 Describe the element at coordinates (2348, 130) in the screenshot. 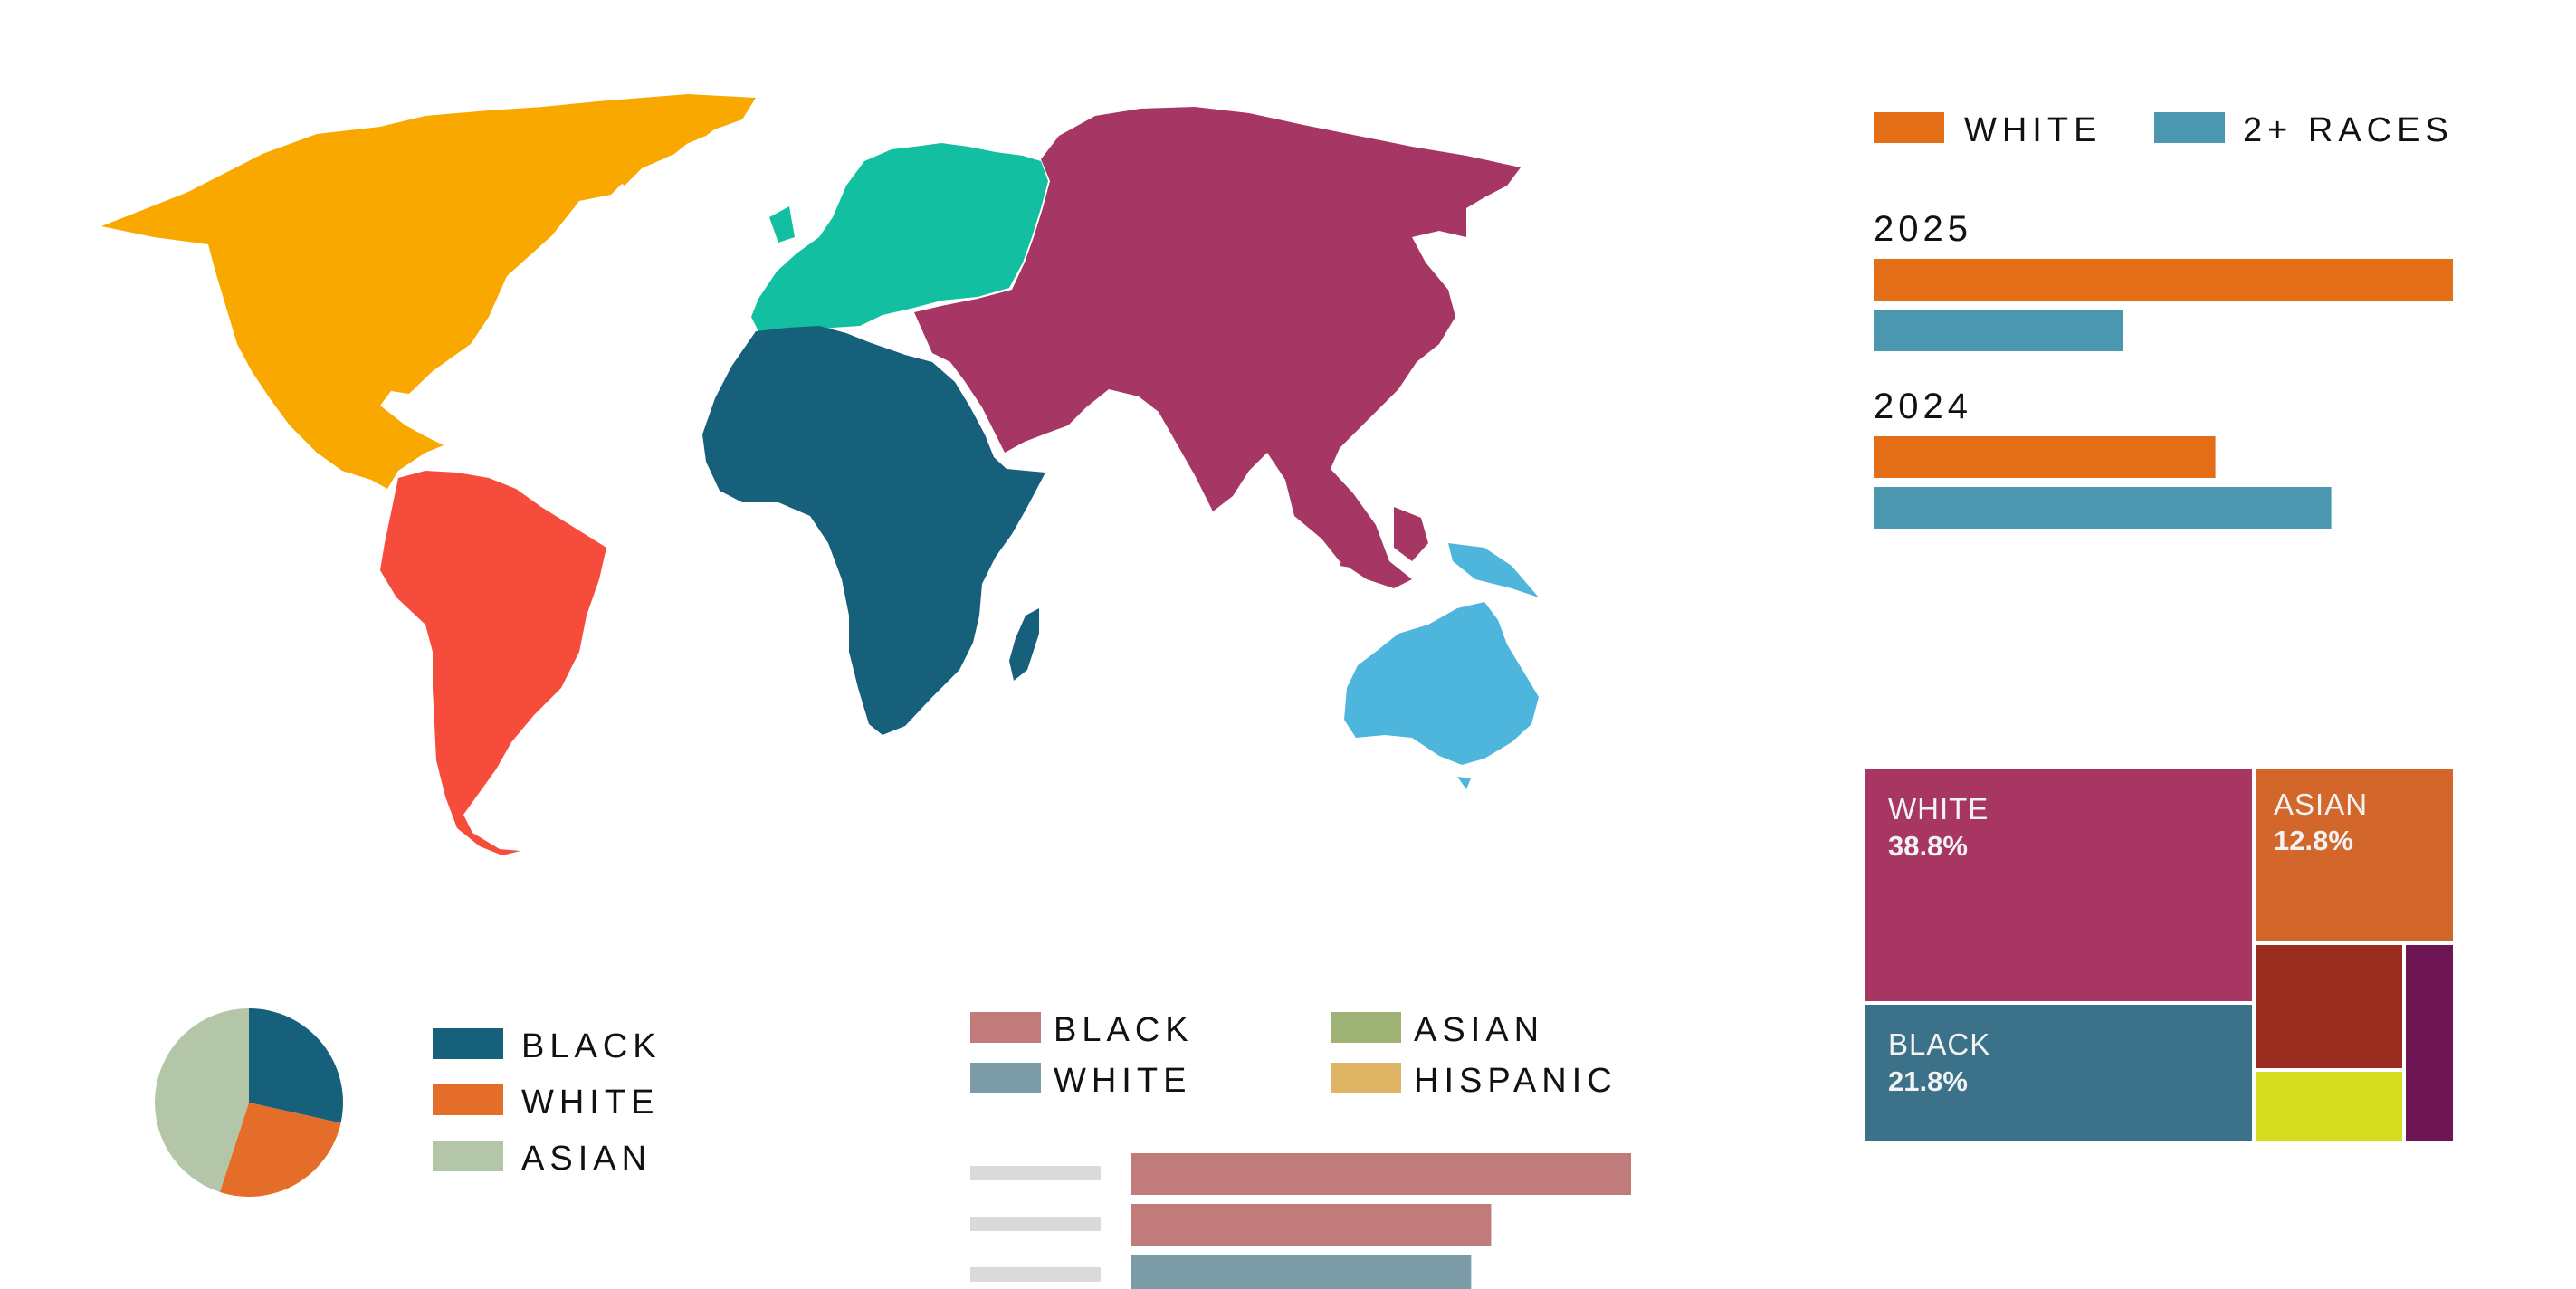

I see `legend-label-two-plus-races: 2+ RACES` at that location.